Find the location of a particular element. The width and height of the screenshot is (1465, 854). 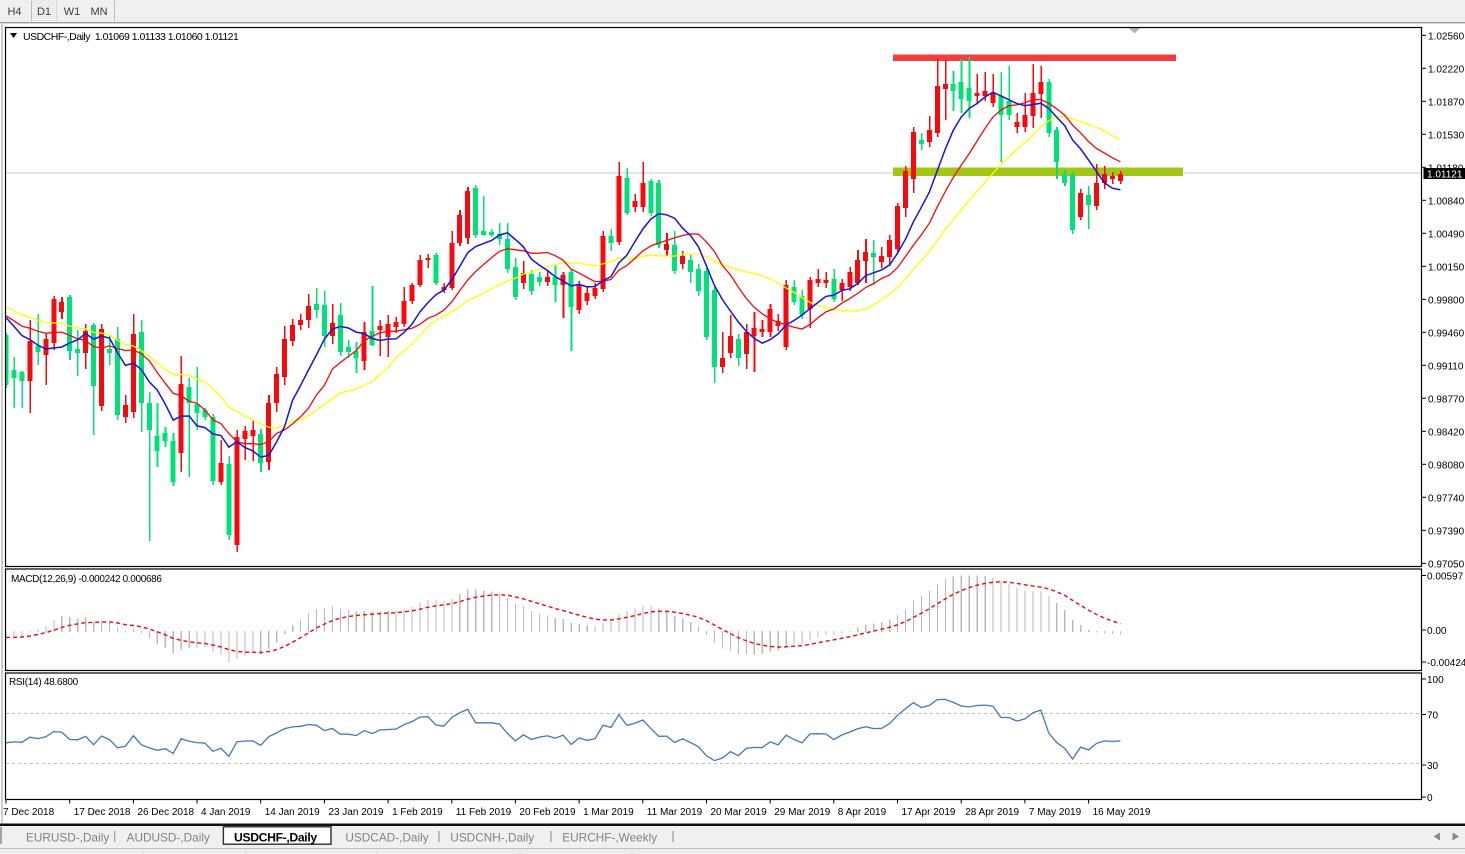

svg-text: 0.98080 is located at coordinates (1446, 465).